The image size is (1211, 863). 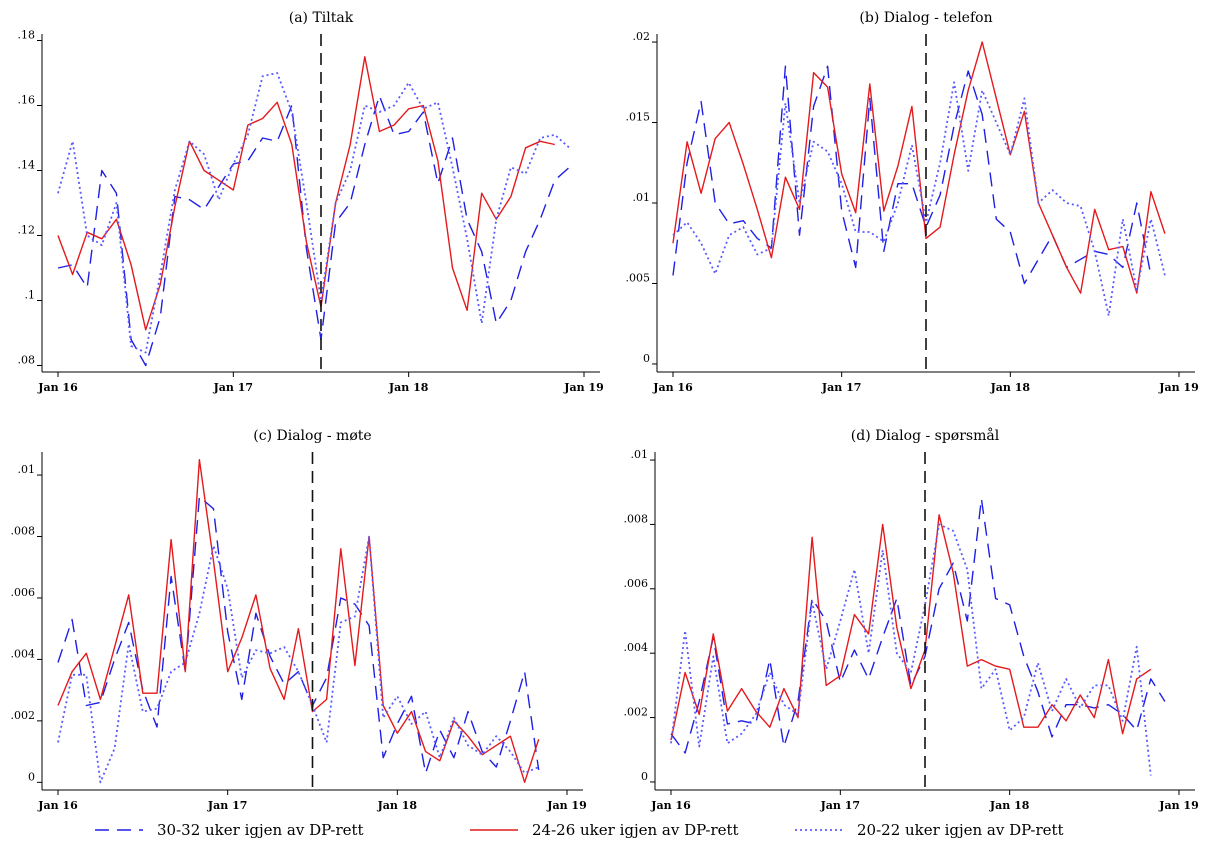 I want to click on y-tick-label: .005, so click(x=638, y=277).